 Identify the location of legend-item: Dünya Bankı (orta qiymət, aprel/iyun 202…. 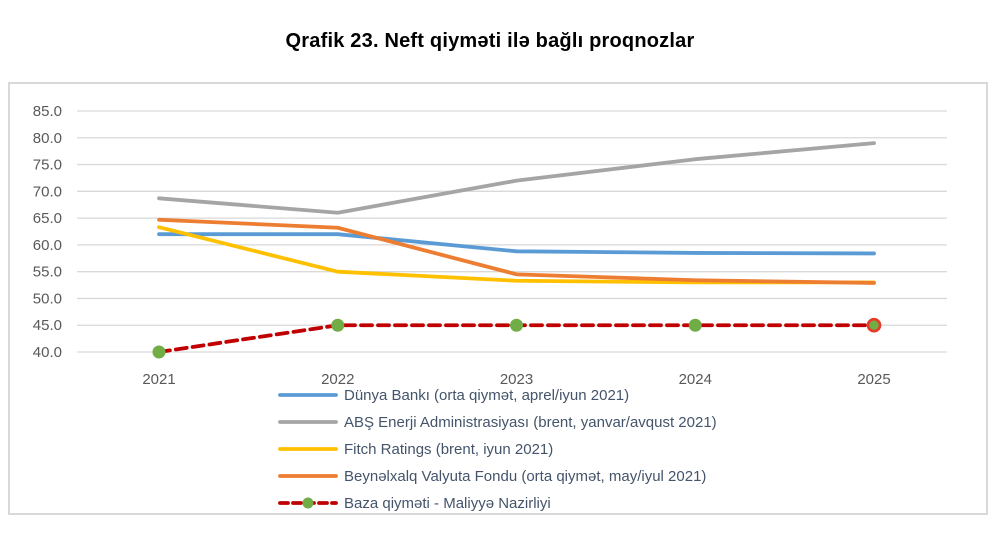
(453, 395).